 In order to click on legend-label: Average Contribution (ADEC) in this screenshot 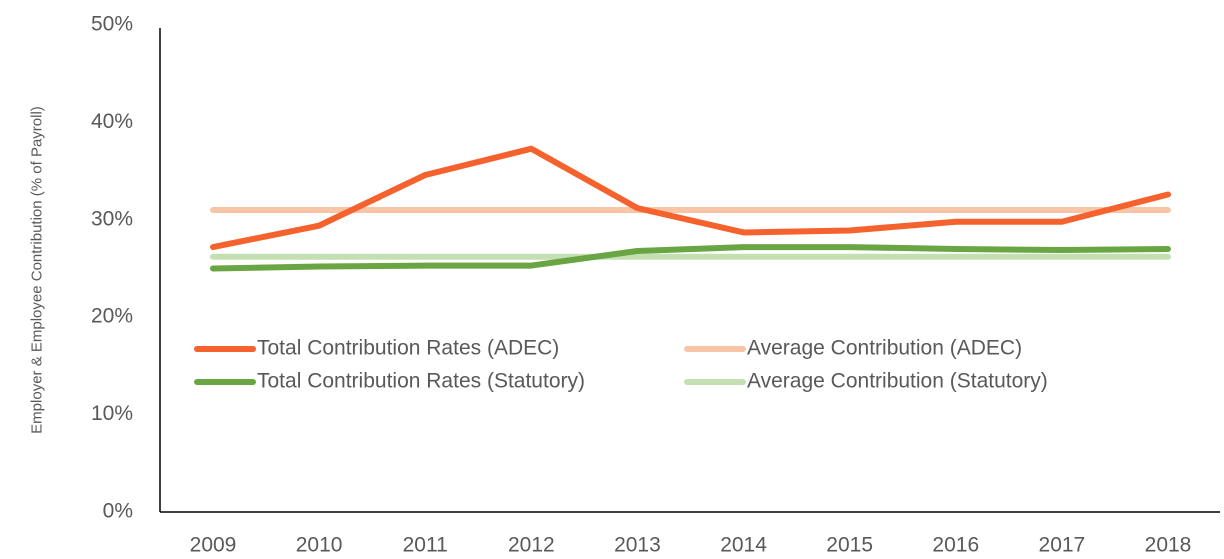, I will do `click(884, 348)`.